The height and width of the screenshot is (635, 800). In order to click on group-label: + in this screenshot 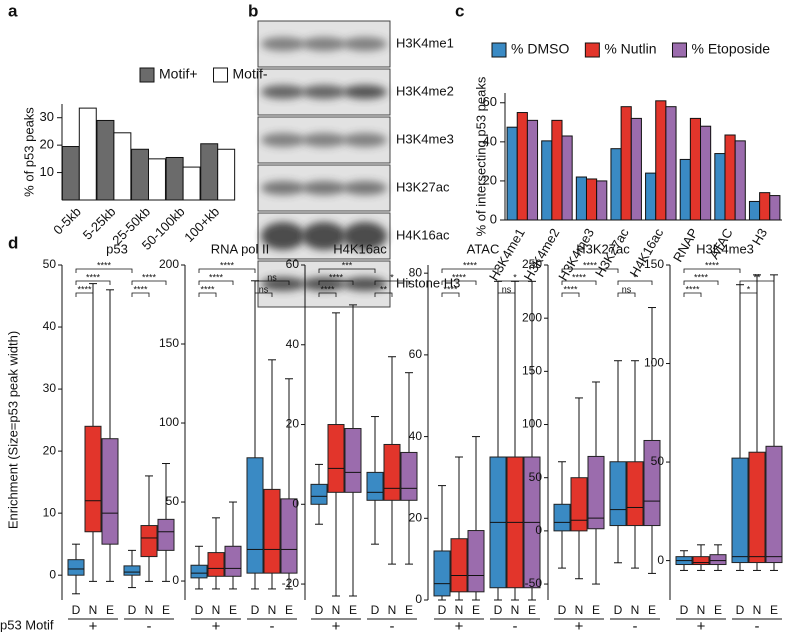, I will do `click(216, 626)`.